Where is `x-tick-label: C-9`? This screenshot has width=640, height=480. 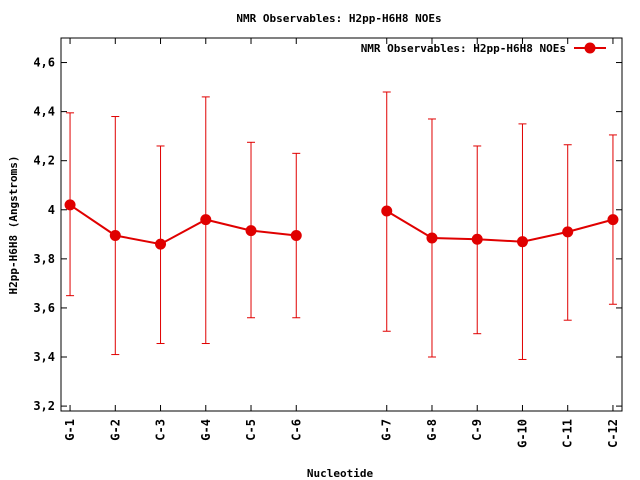
x-tick-label: C-9 is located at coordinates (477, 430).